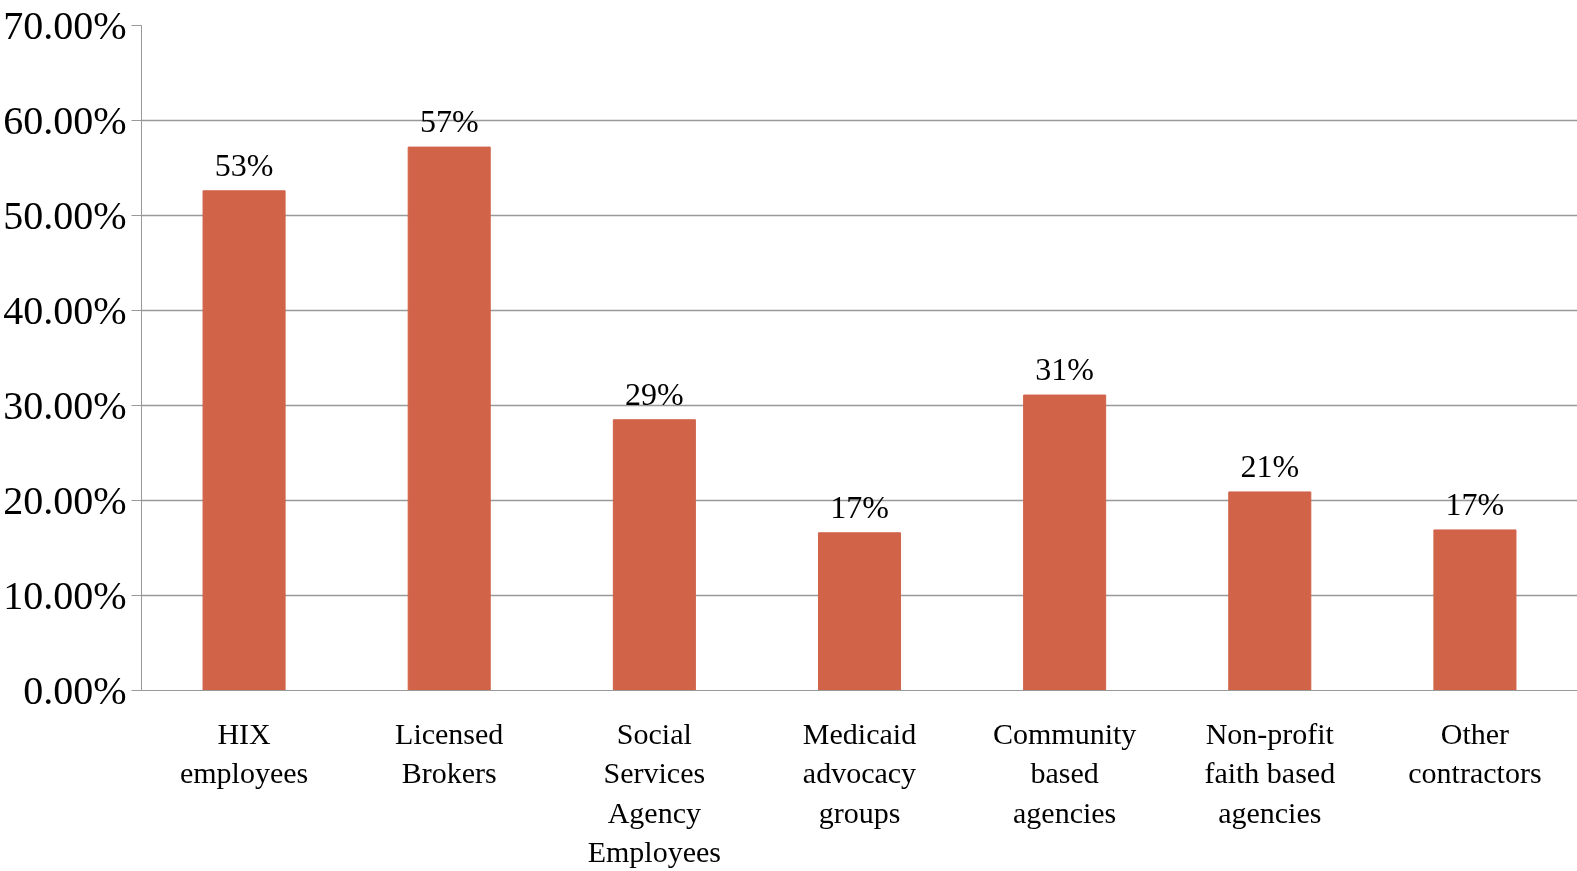 This screenshot has height=871, width=1577. I want to click on data-label: 57%, so click(449, 121).